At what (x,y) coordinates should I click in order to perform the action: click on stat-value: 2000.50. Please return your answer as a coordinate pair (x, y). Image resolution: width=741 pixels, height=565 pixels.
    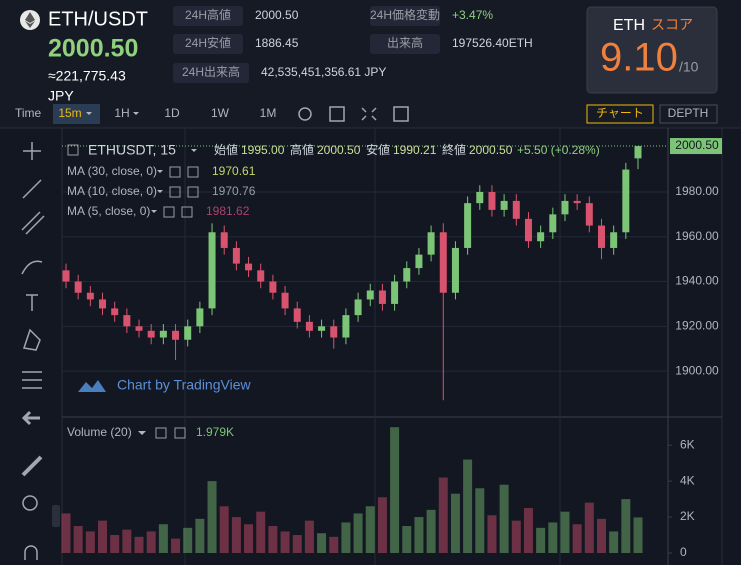
    Looking at the image, I should click on (277, 15).